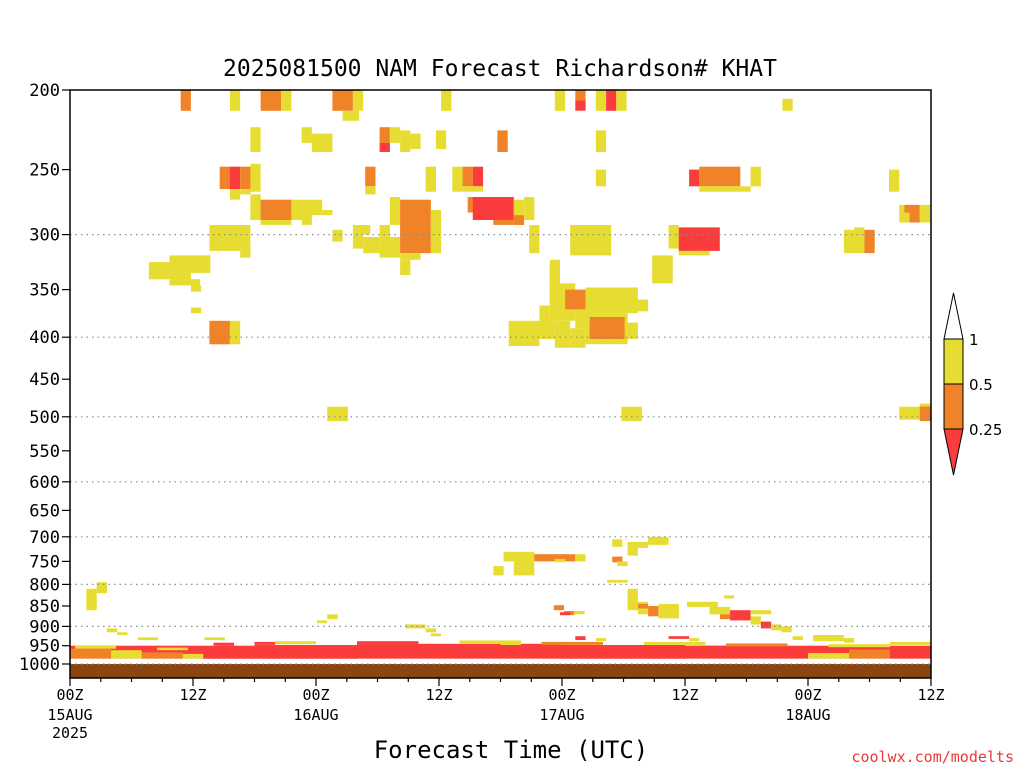  I want to click on x-tick-label: 12Z, so click(192, 695).